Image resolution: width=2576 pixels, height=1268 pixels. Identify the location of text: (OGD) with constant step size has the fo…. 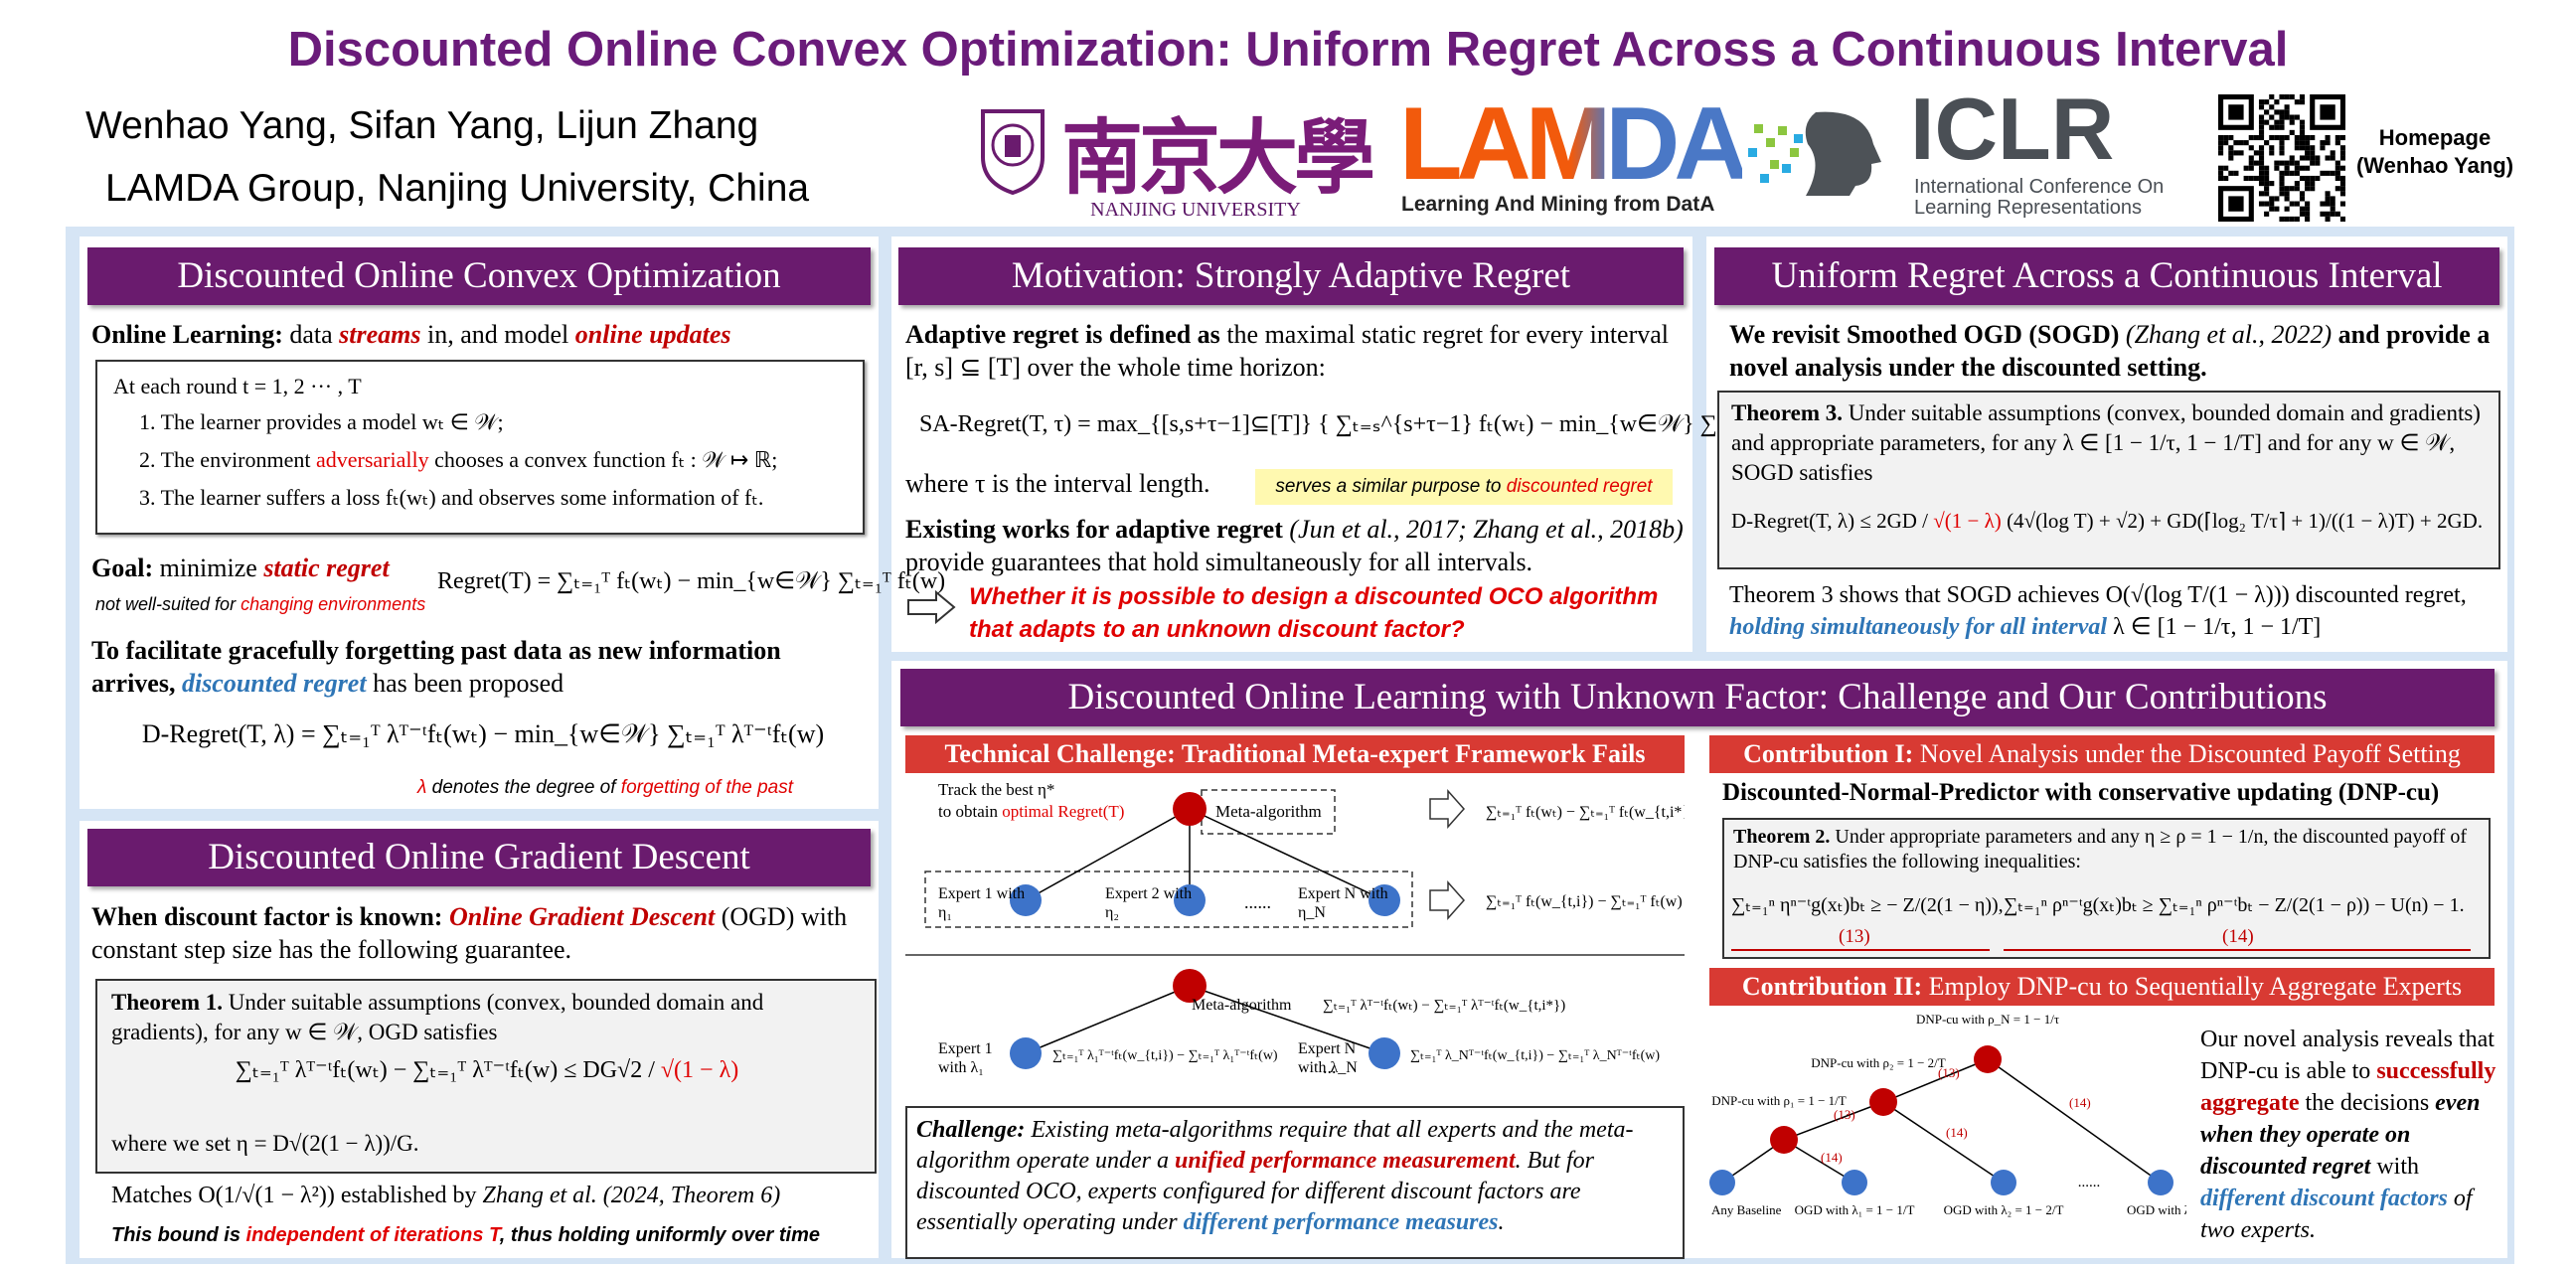
(469, 933).